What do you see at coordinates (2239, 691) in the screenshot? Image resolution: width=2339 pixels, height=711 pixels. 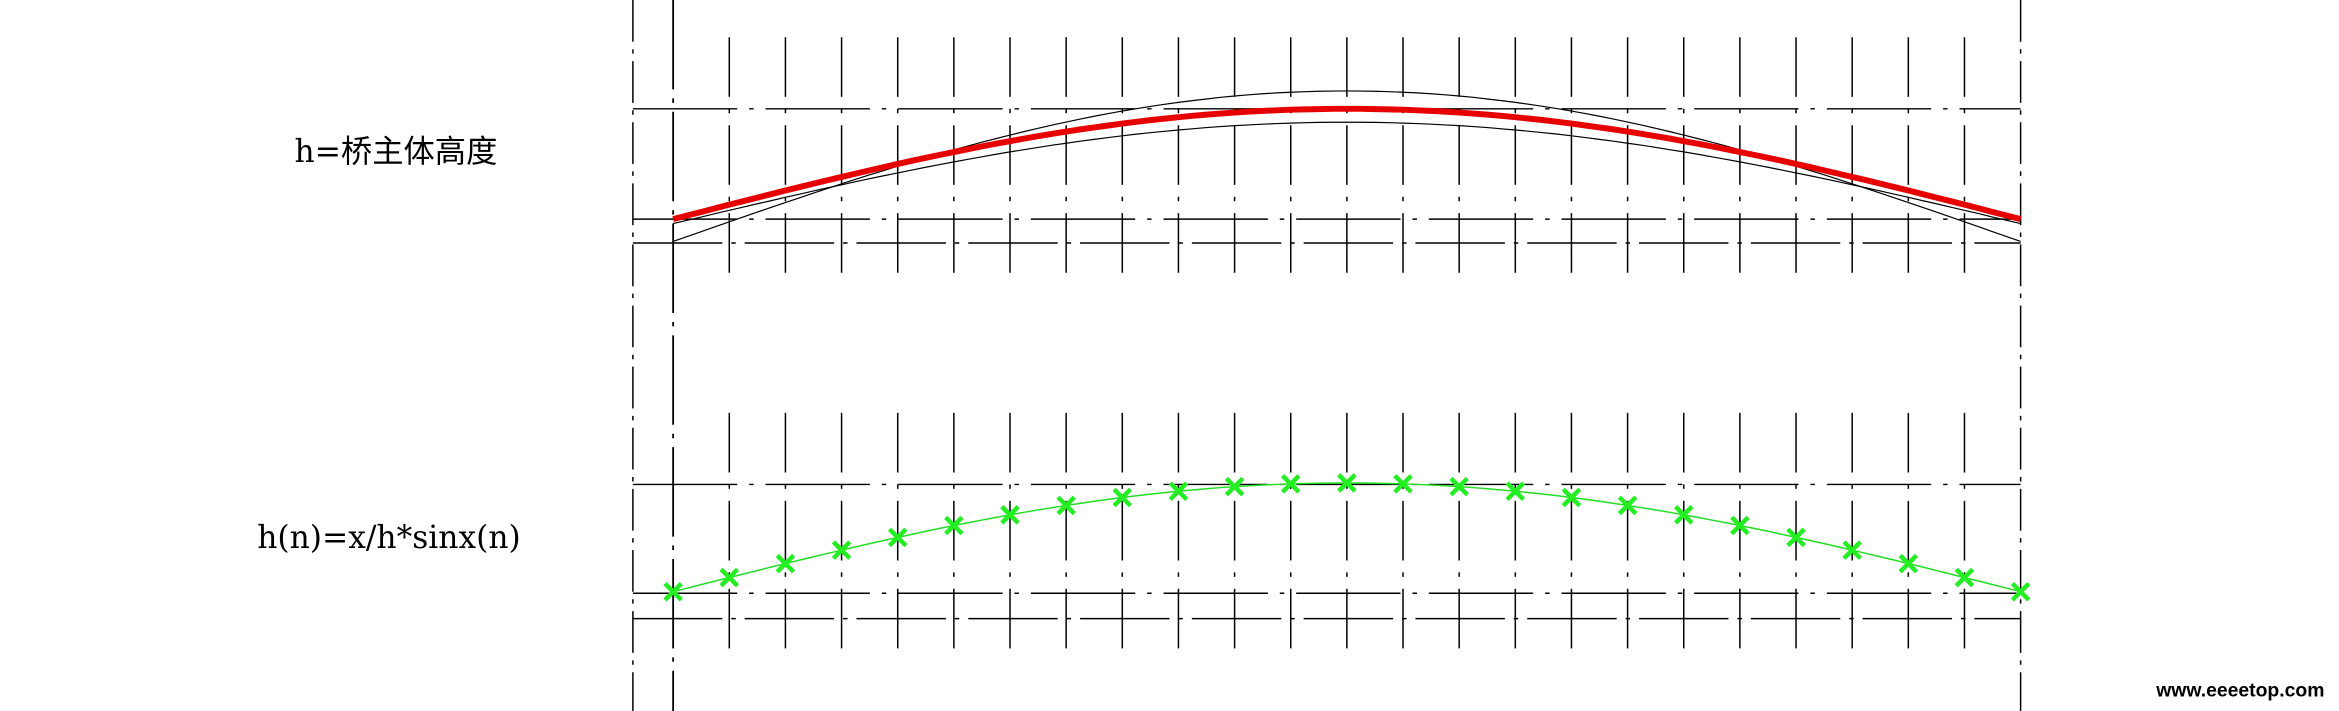 I see `watermark: www.eeeetop.com` at bounding box center [2239, 691].